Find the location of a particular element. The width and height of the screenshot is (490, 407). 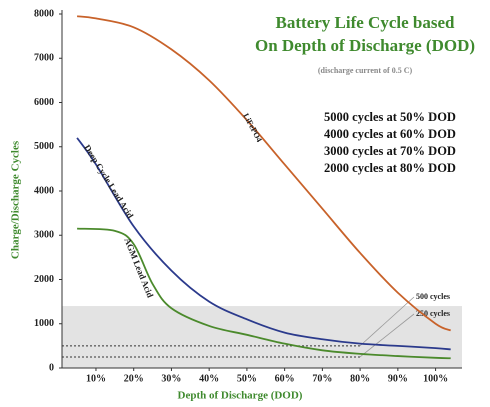

y-axis-label: Charge/Discharge Cycles is located at coordinates (16, 199).